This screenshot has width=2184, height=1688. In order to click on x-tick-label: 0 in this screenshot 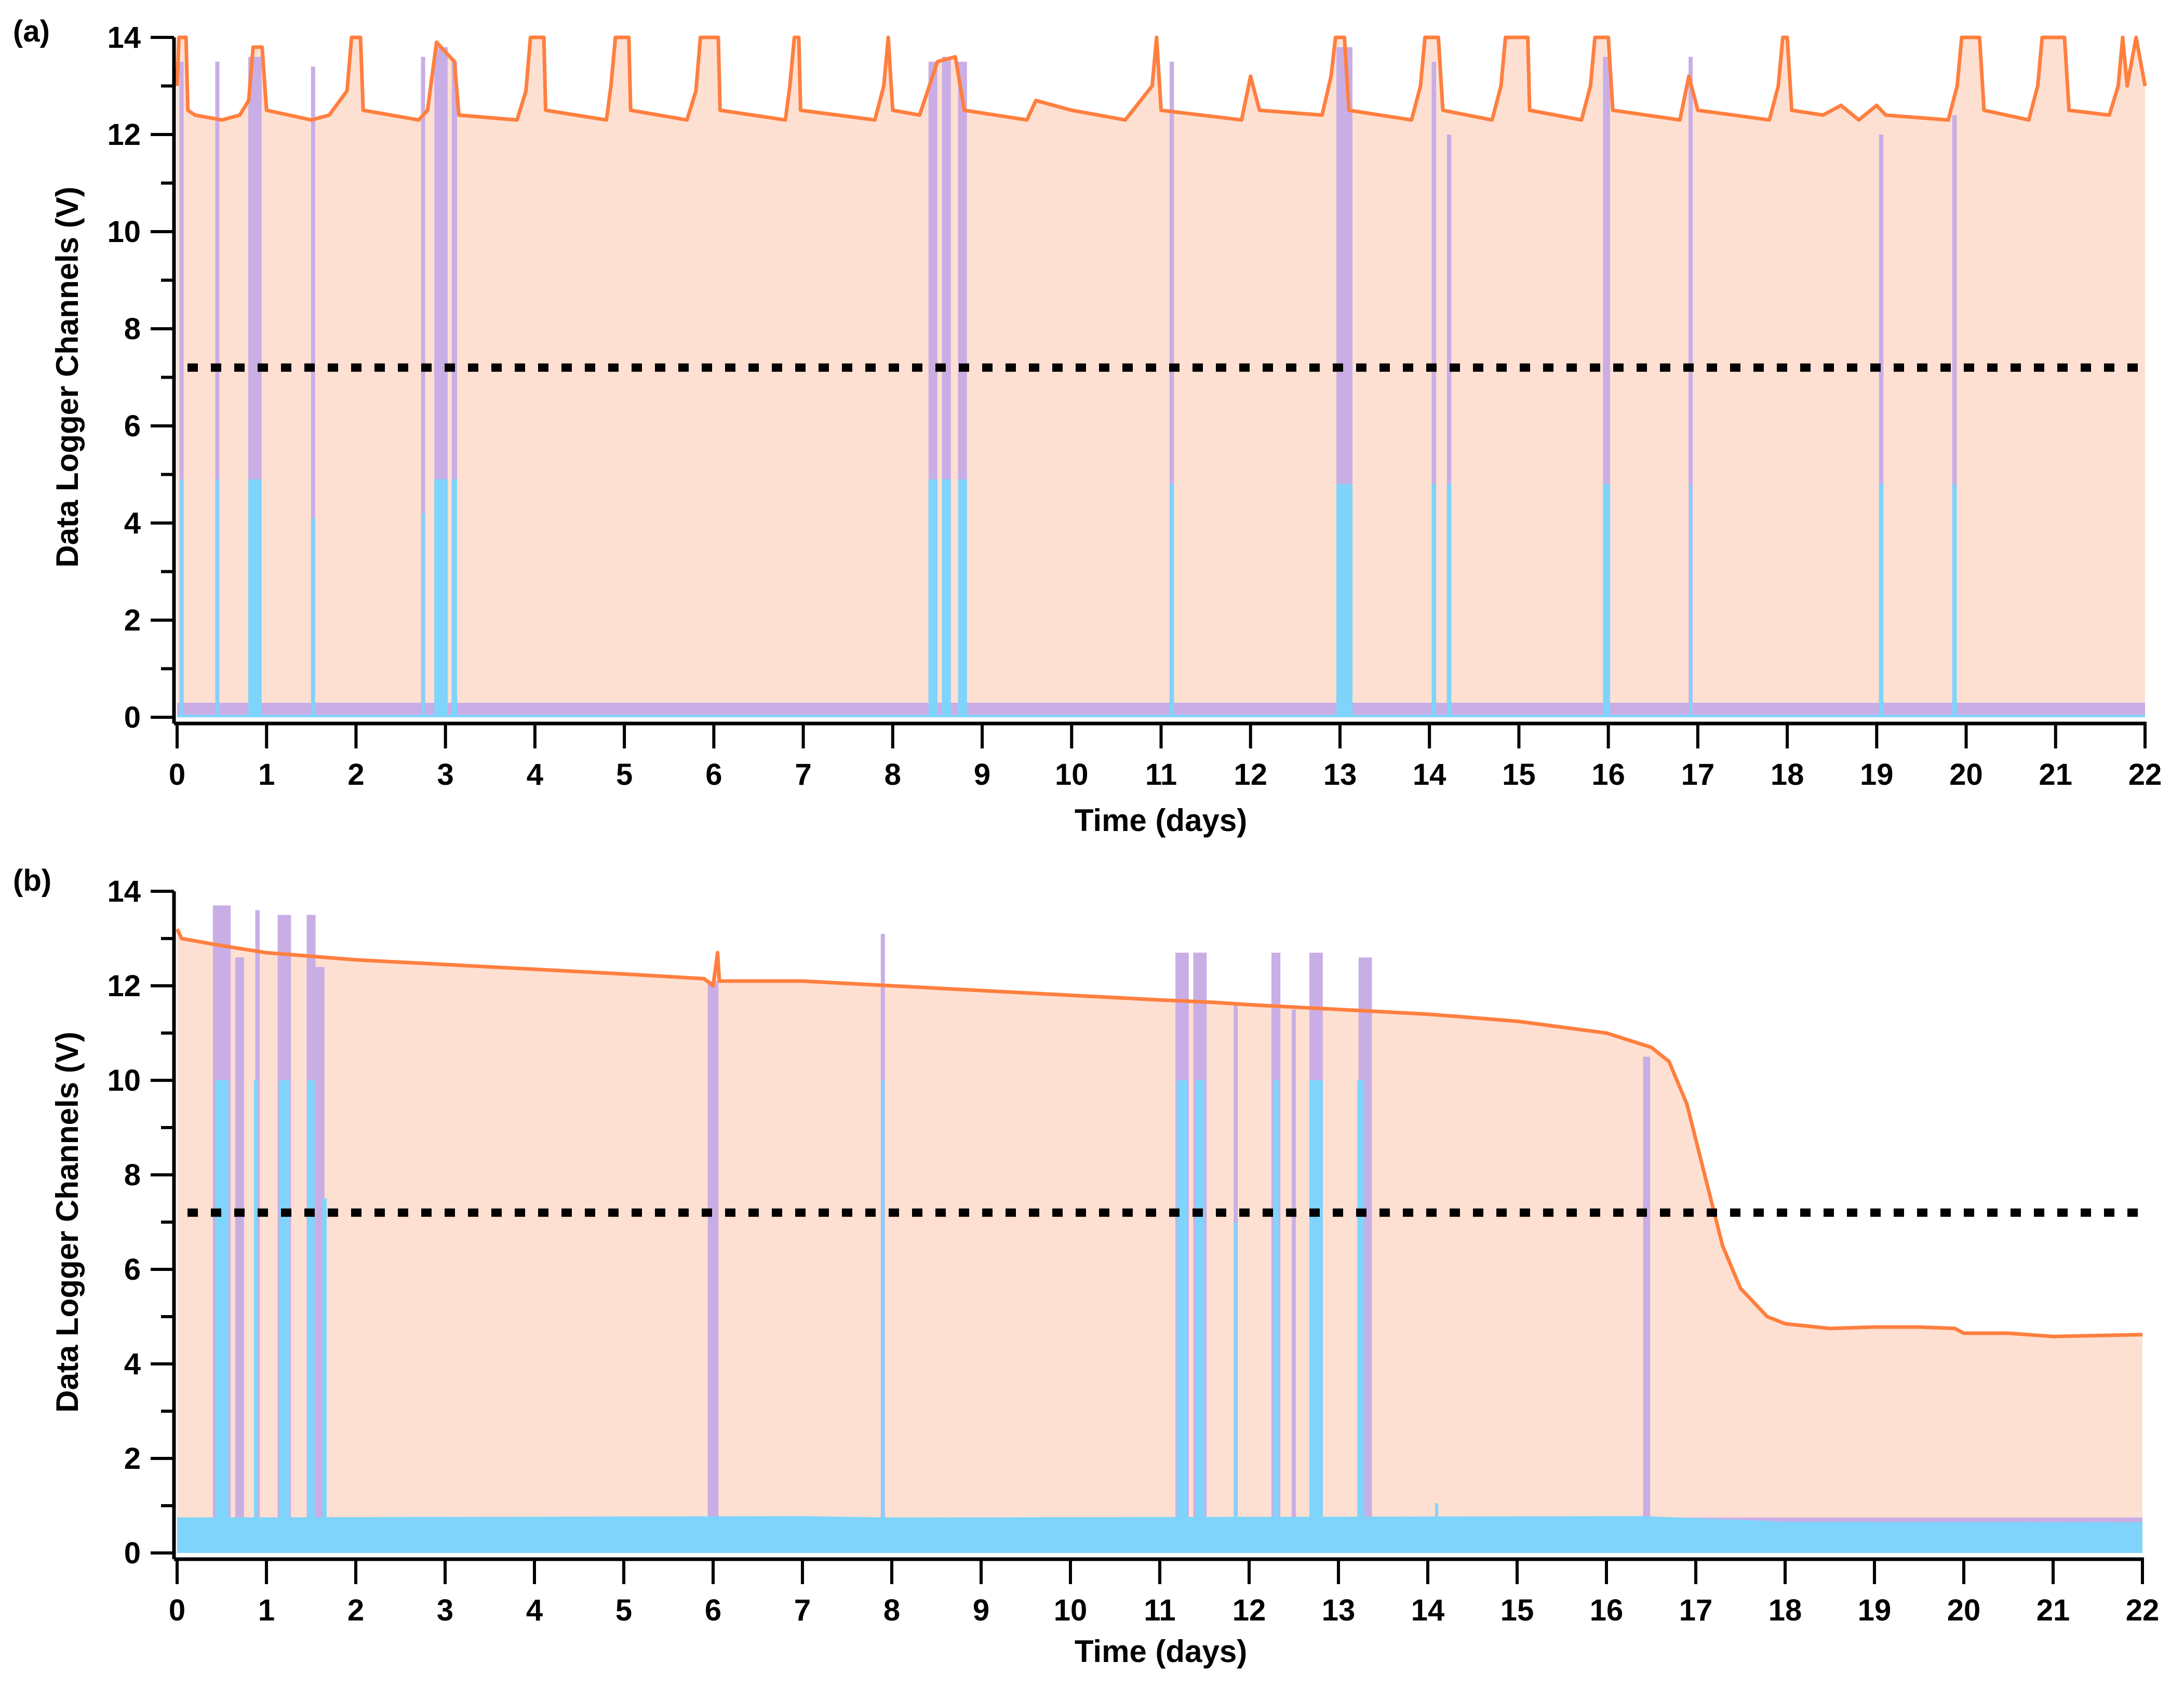, I will do `click(177, 775)`.